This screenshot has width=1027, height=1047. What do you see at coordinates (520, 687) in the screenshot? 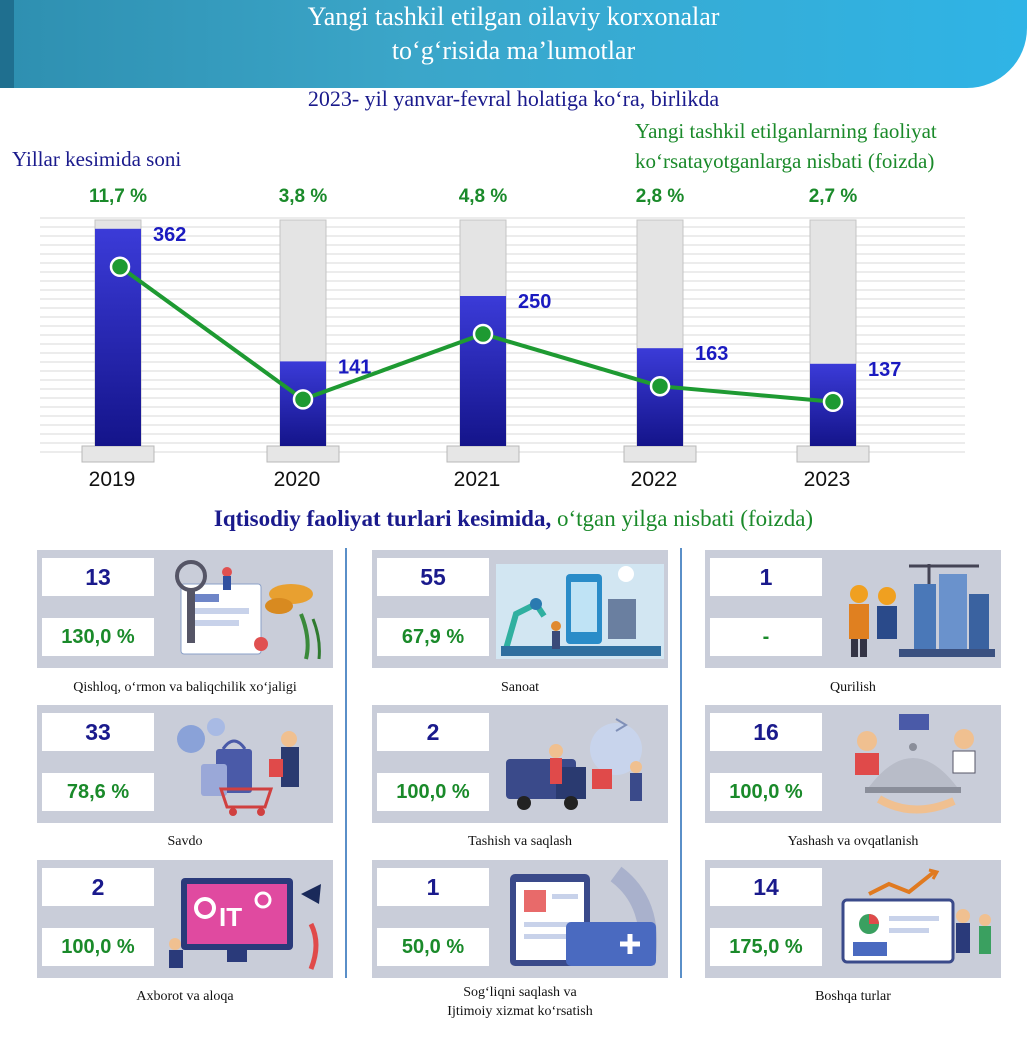
I see `card-label: Sanoat` at bounding box center [520, 687].